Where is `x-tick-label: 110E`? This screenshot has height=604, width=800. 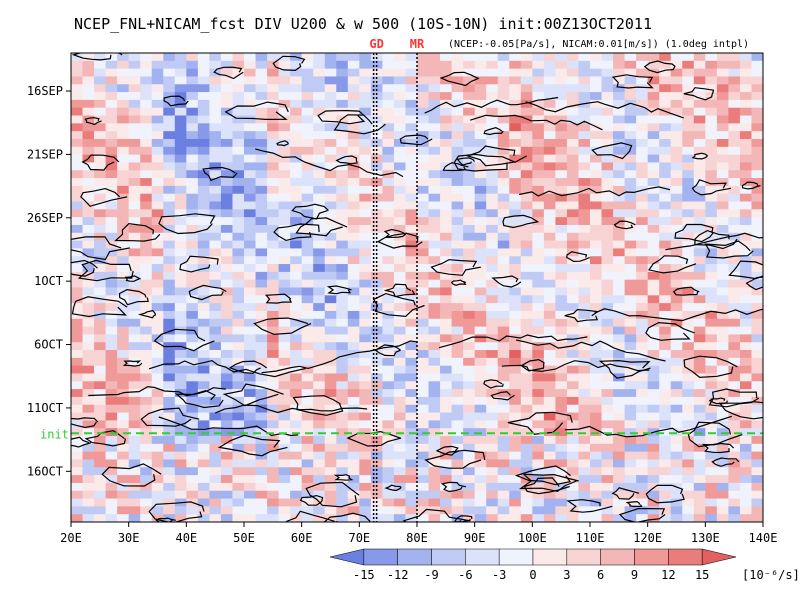 x-tick-label: 110E is located at coordinates (590, 538).